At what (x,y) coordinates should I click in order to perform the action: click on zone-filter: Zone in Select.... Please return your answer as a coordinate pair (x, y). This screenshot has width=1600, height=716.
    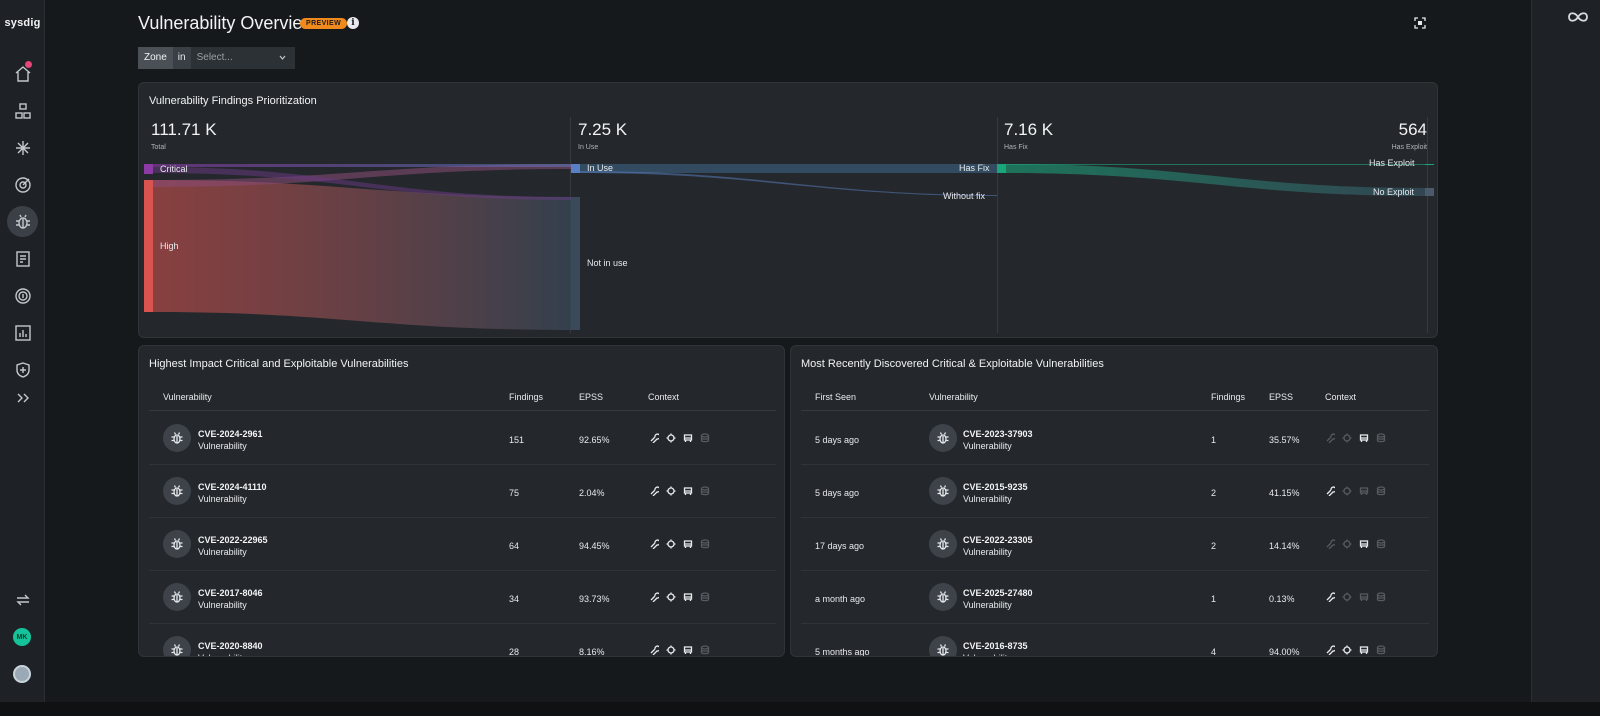
    Looking at the image, I should click on (216, 58).